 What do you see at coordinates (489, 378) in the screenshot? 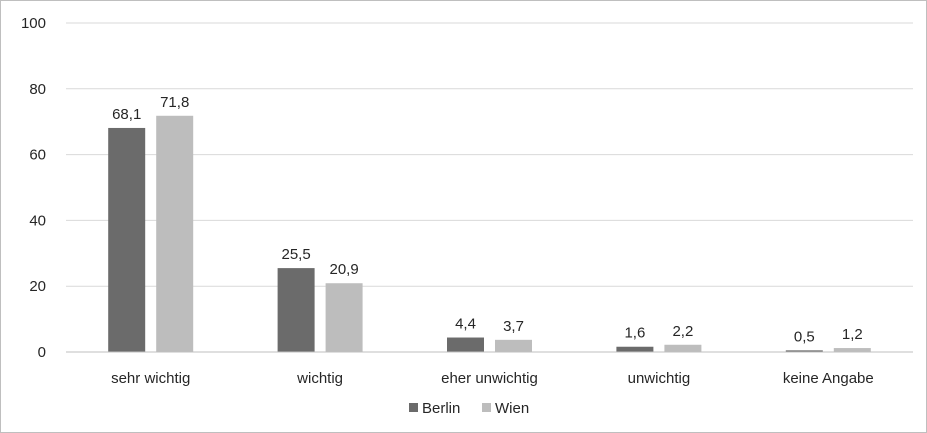
I see `x-category-label: eher unwichtig` at bounding box center [489, 378].